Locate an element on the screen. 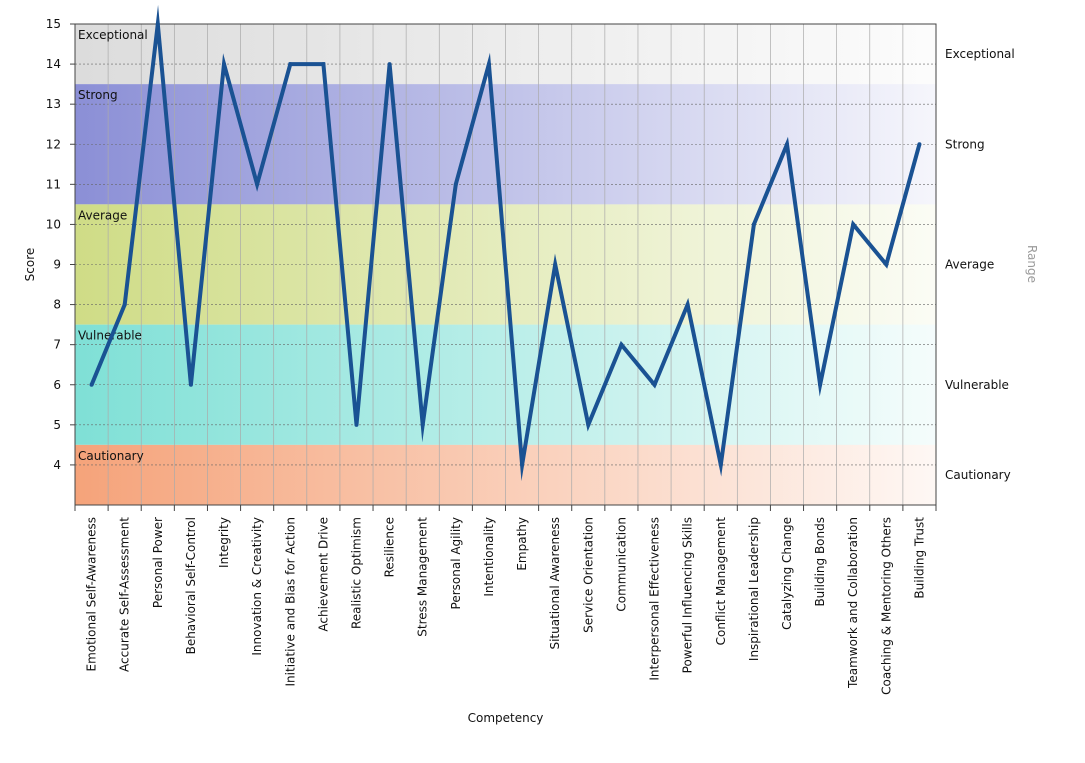 The width and height of the screenshot is (1085, 763). x-tick-label-emotional-self-awareness: Emotional Self-Awareness is located at coordinates (92, 594).